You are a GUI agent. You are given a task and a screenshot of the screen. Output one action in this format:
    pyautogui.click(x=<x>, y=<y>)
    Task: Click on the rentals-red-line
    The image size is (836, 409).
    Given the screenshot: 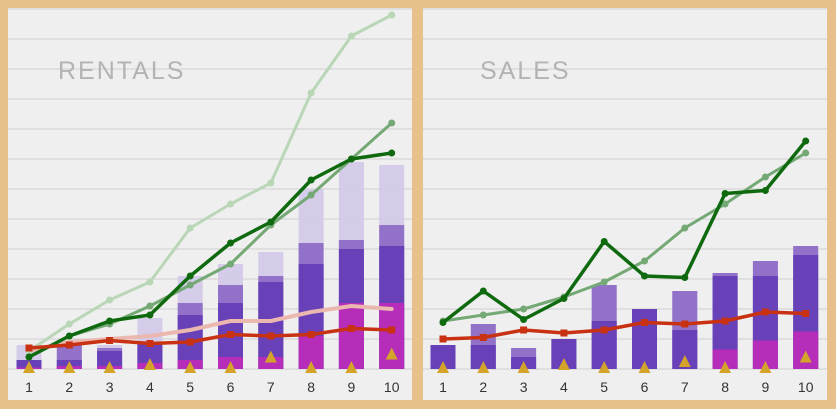 What is the action you would take?
    pyautogui.click(x=210, y=338)
    